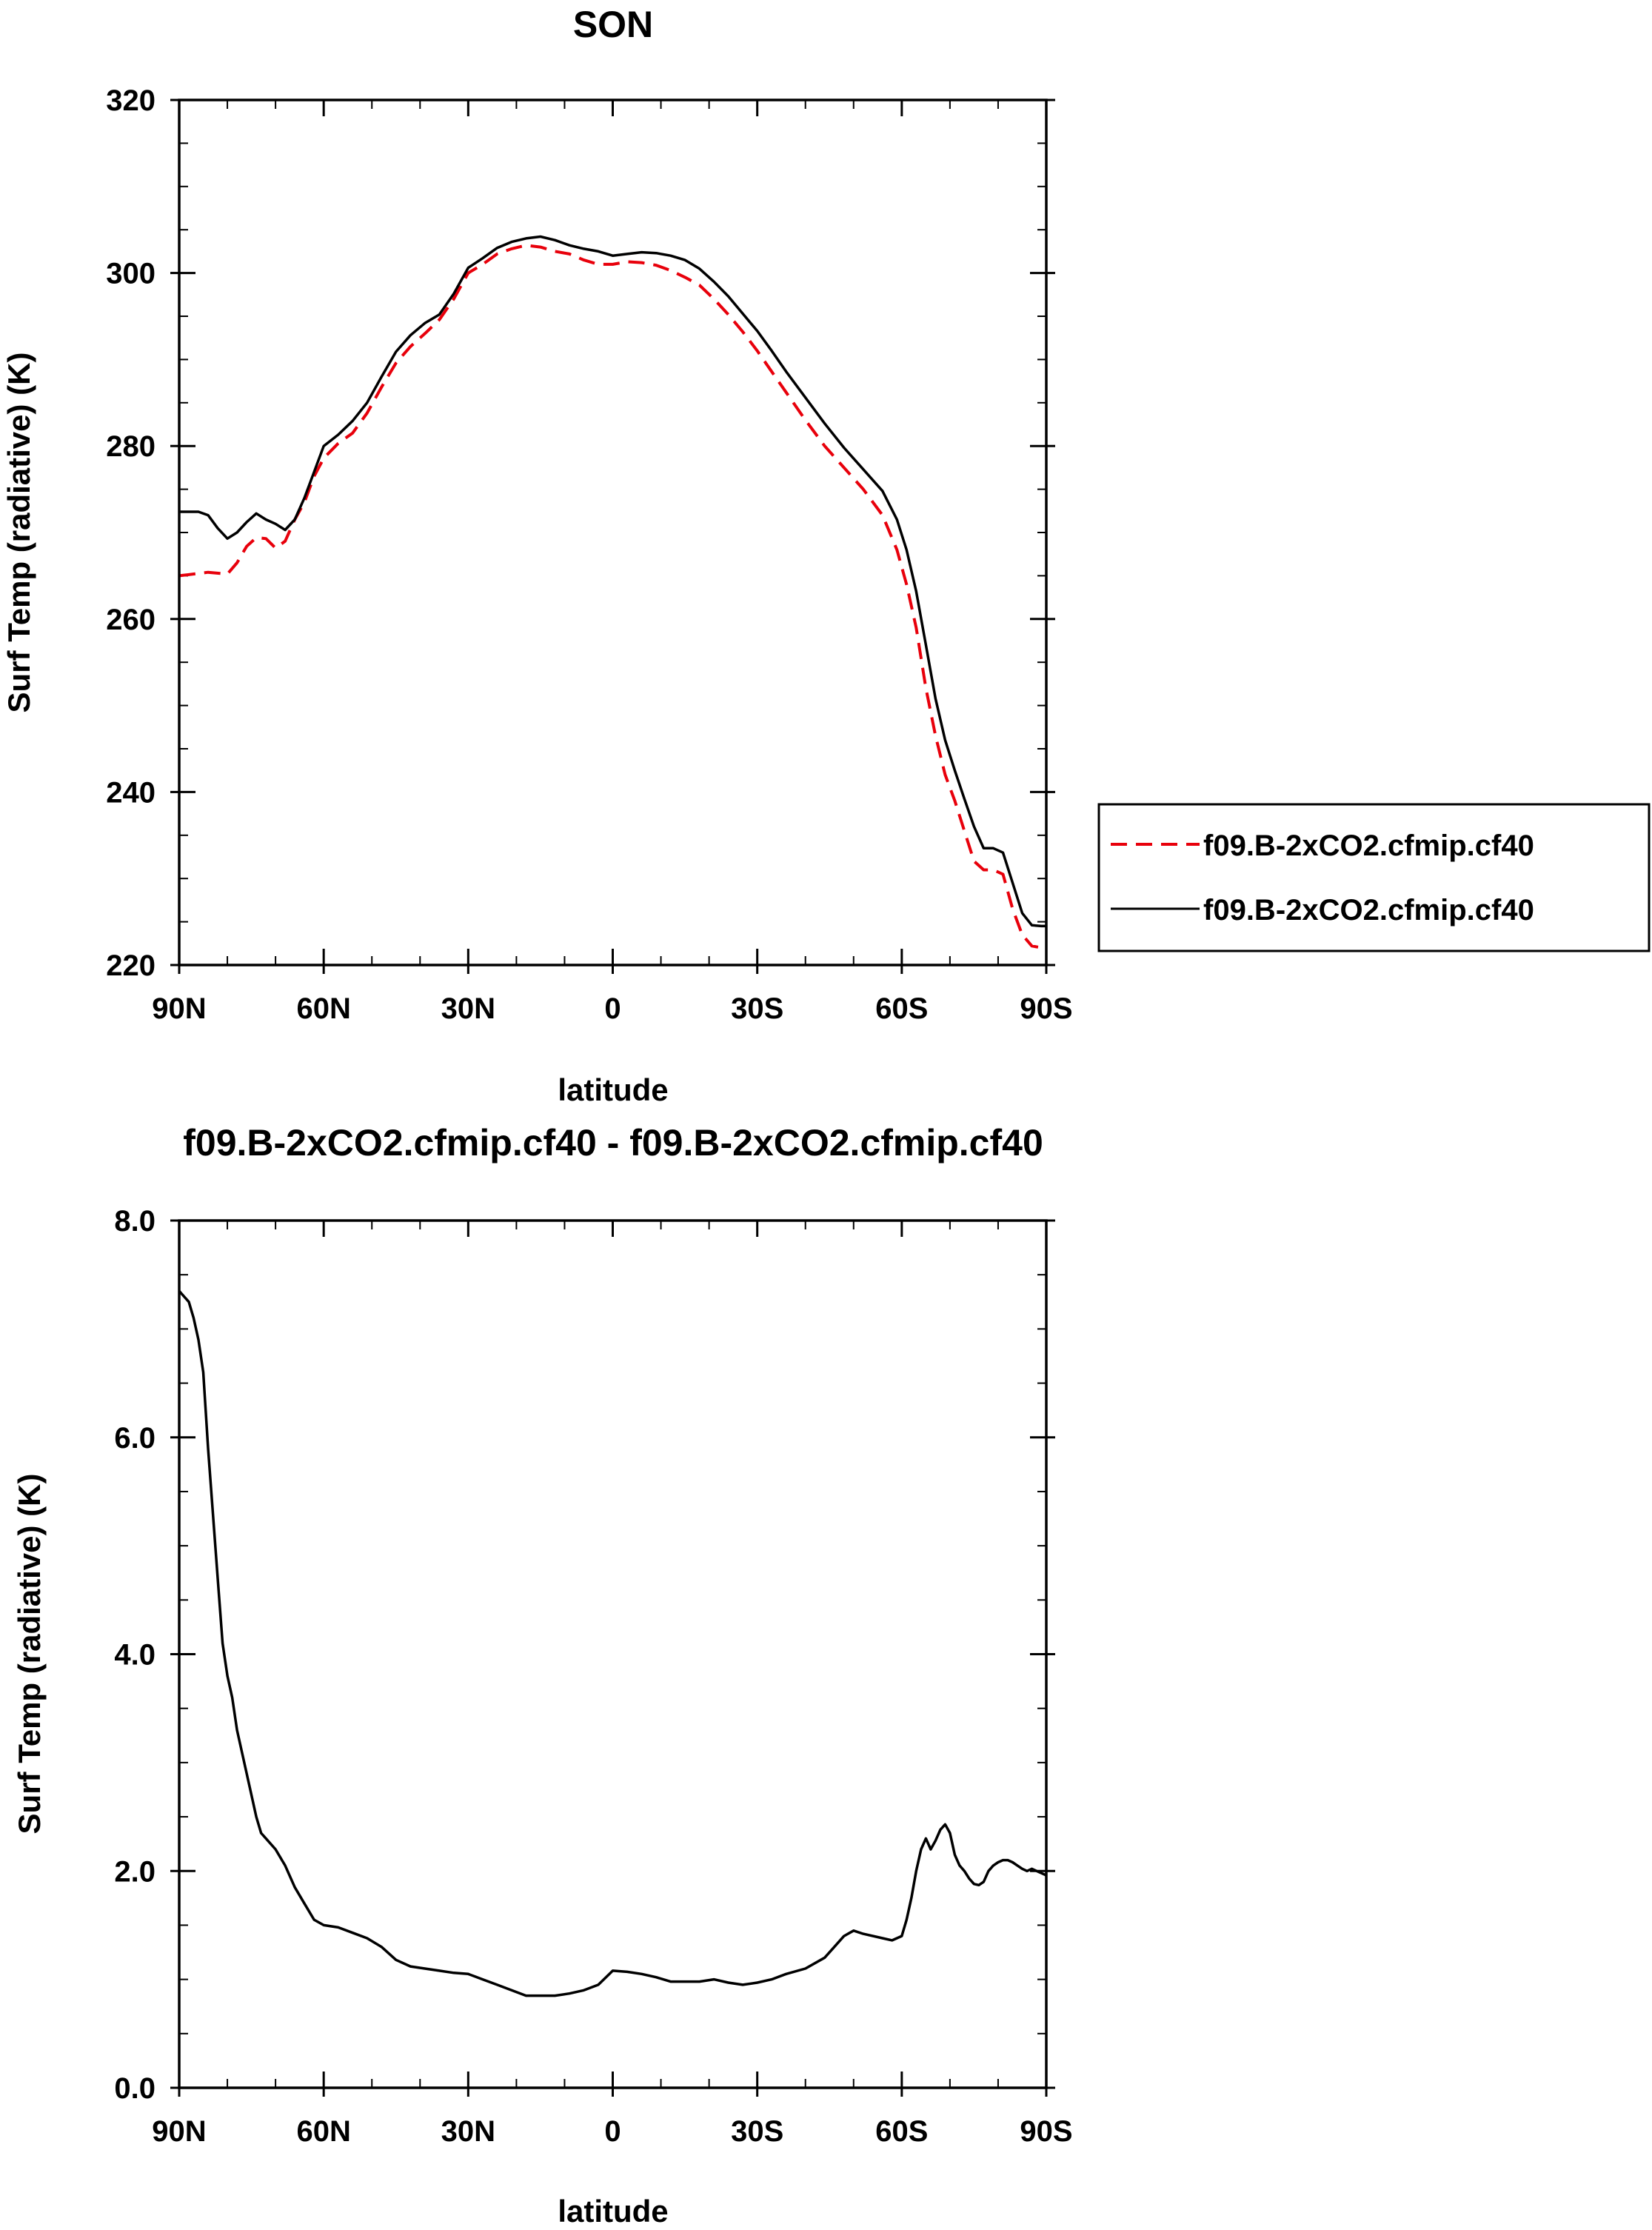  What do you see at coordinates (130, 793) in the screenshot?
I see `y-tick-label: 240` at bounding box center [130, 793].